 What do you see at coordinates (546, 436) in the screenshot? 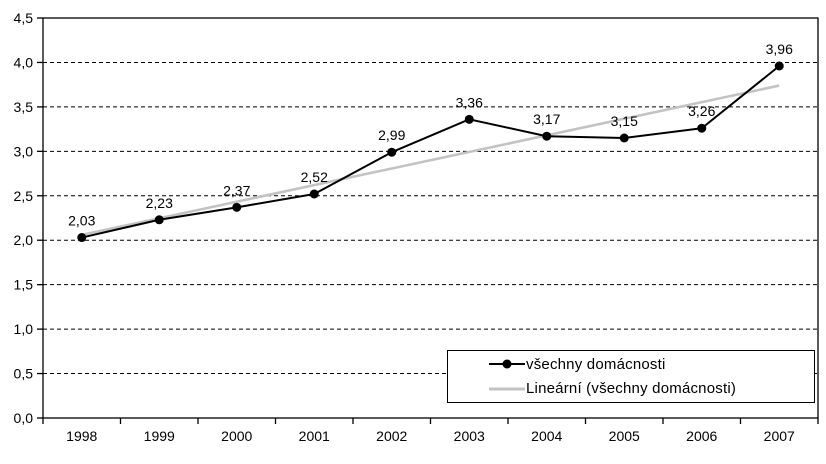
I see `x-tick-label: 2004` at bounding box center [546, 436].